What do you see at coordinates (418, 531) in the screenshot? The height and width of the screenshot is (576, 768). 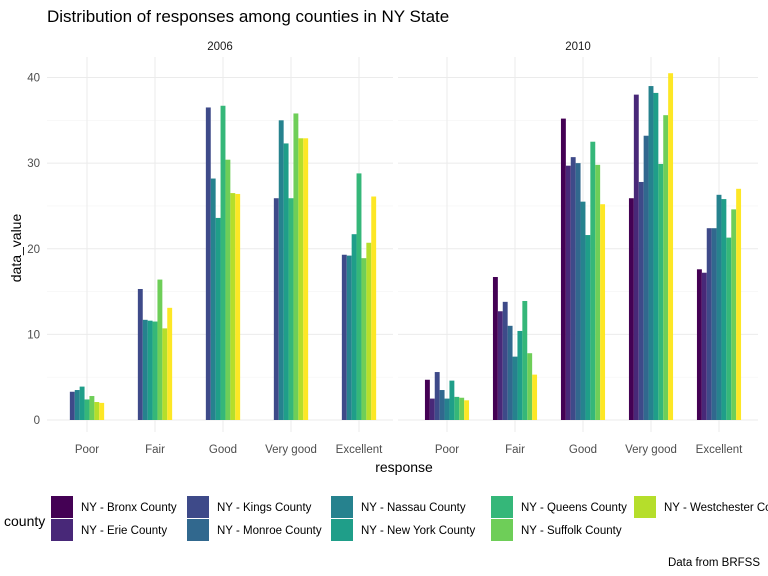 I see `legend-label: NY - New York County` at bounding box center [418, 531].